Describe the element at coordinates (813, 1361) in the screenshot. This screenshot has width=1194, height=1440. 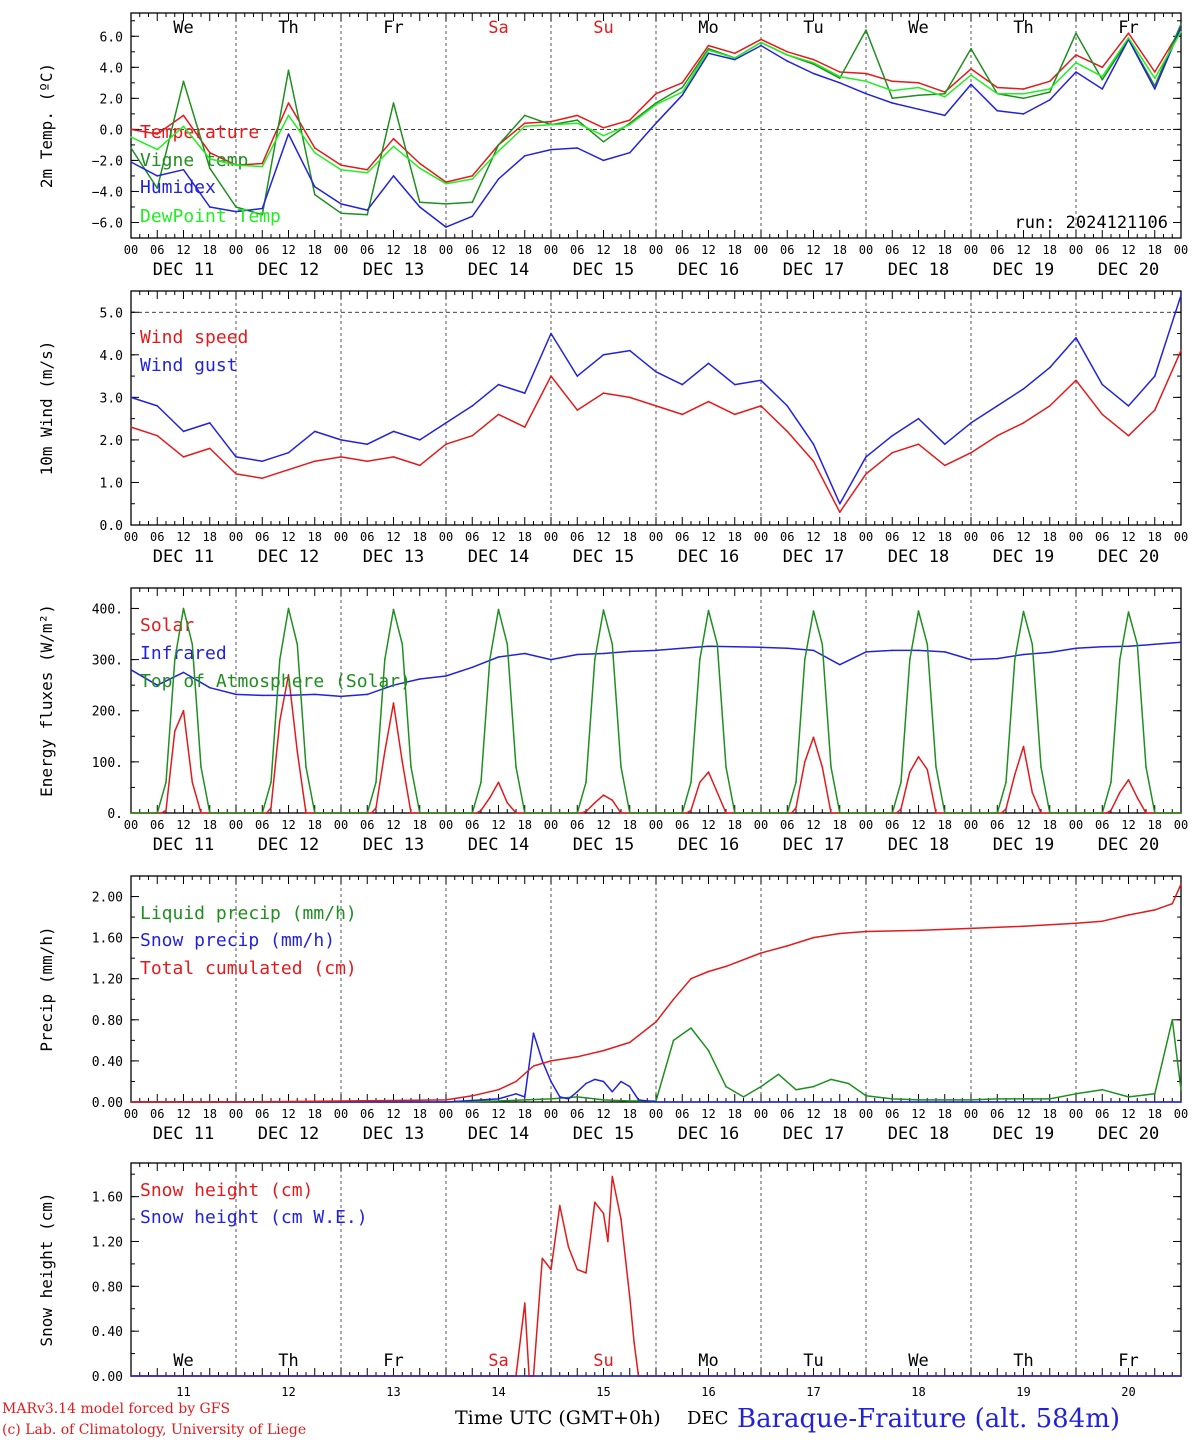
I see `day-of-week-label: Tu` at that location.